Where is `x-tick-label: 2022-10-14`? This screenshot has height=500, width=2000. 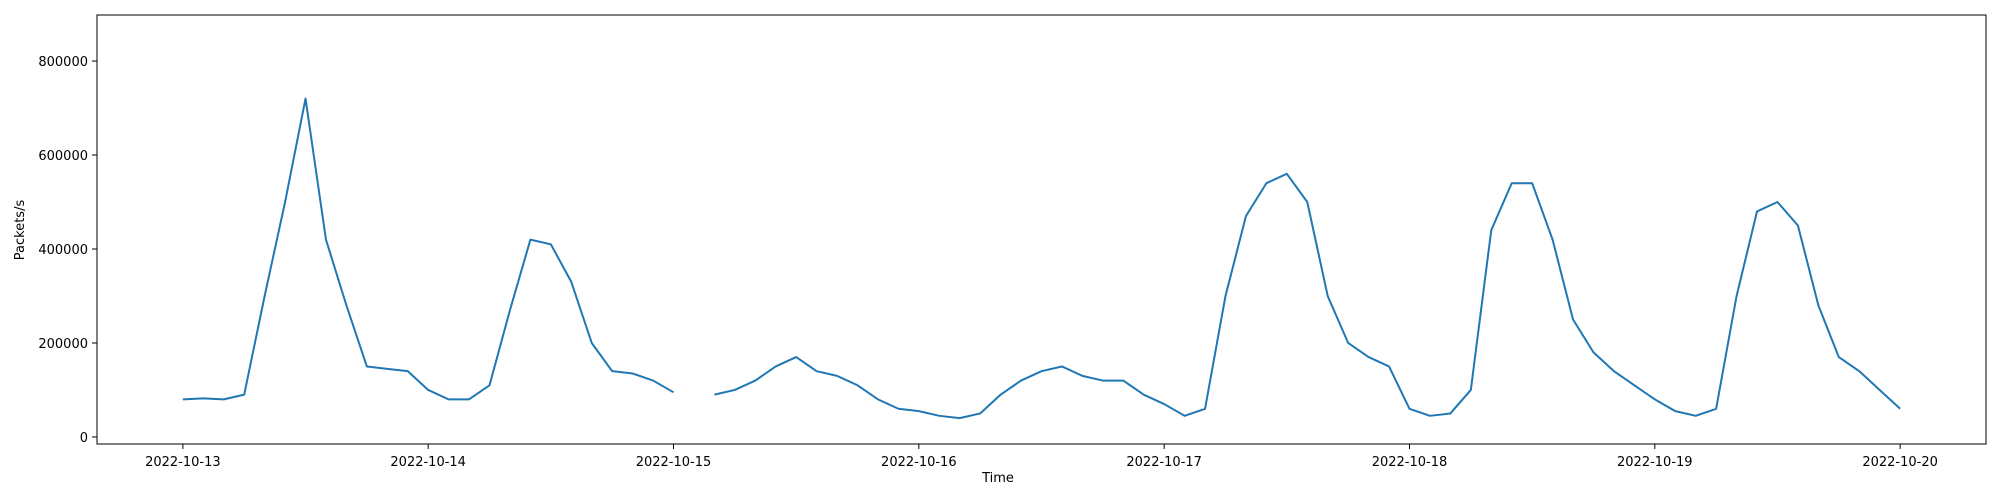 x-tick-label: 2022-10-14 is located at coordinates (428, 462).